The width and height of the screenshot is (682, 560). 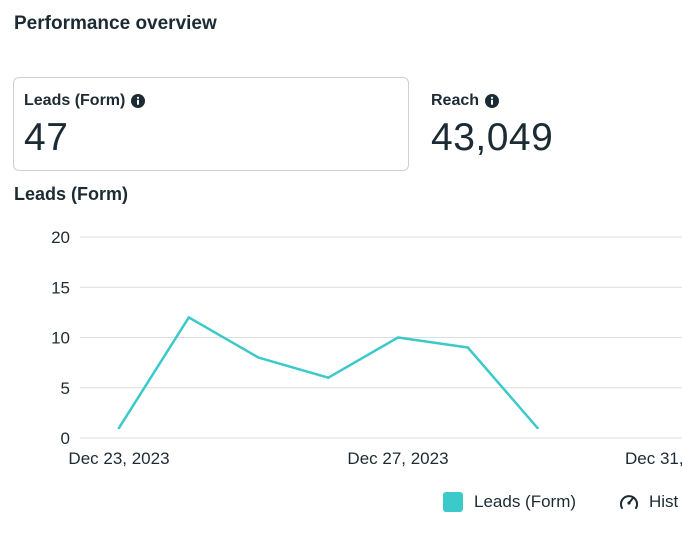 What do you see at coordinates (115, 23) in the screenshot?
I see `section-title: Performance overview` at bounding box center [115, 23].